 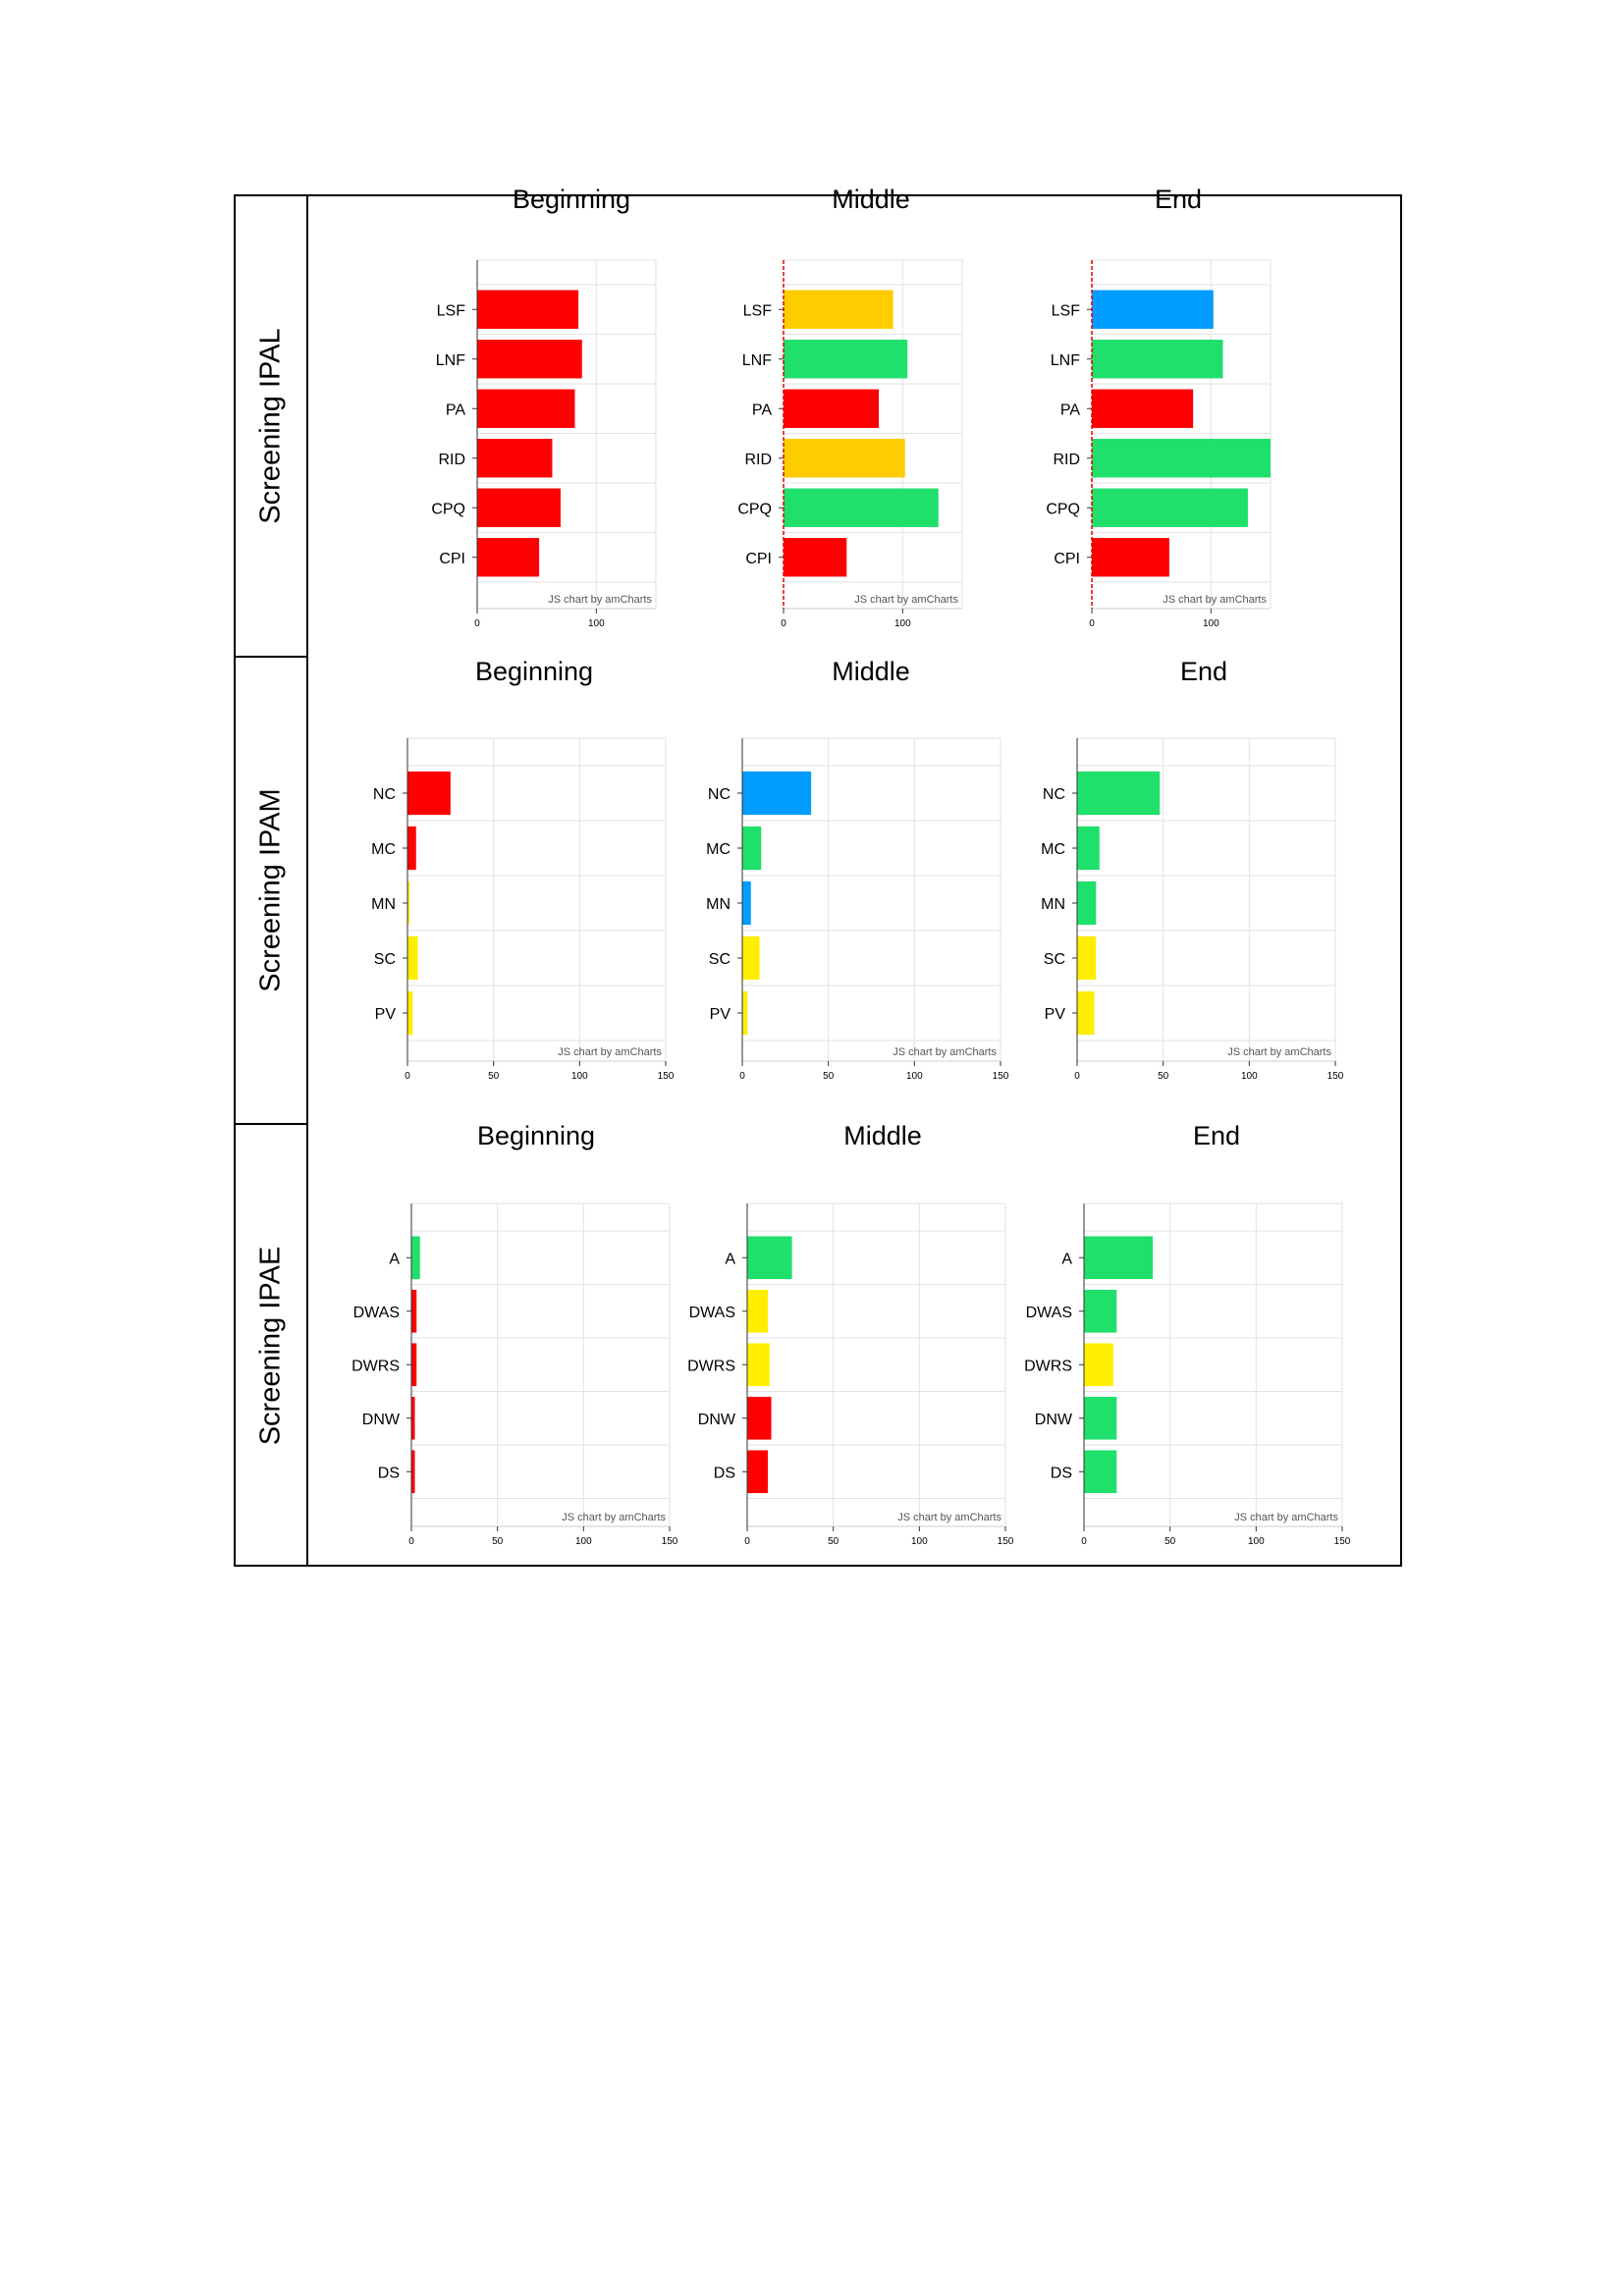 I want to click on panel-title-ipal-end: End, so click(x=1178, y=199).